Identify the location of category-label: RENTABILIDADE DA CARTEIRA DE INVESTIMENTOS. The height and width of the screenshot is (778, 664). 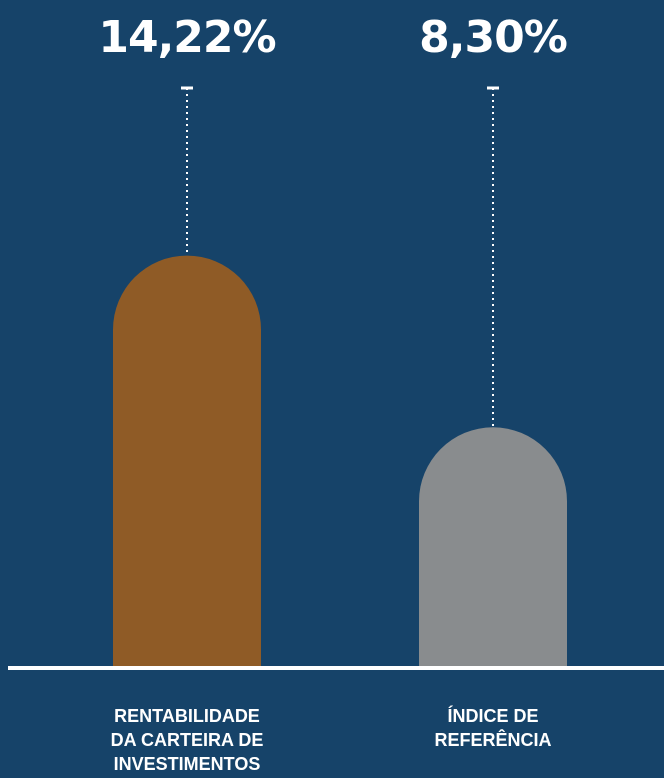
(187, 740).